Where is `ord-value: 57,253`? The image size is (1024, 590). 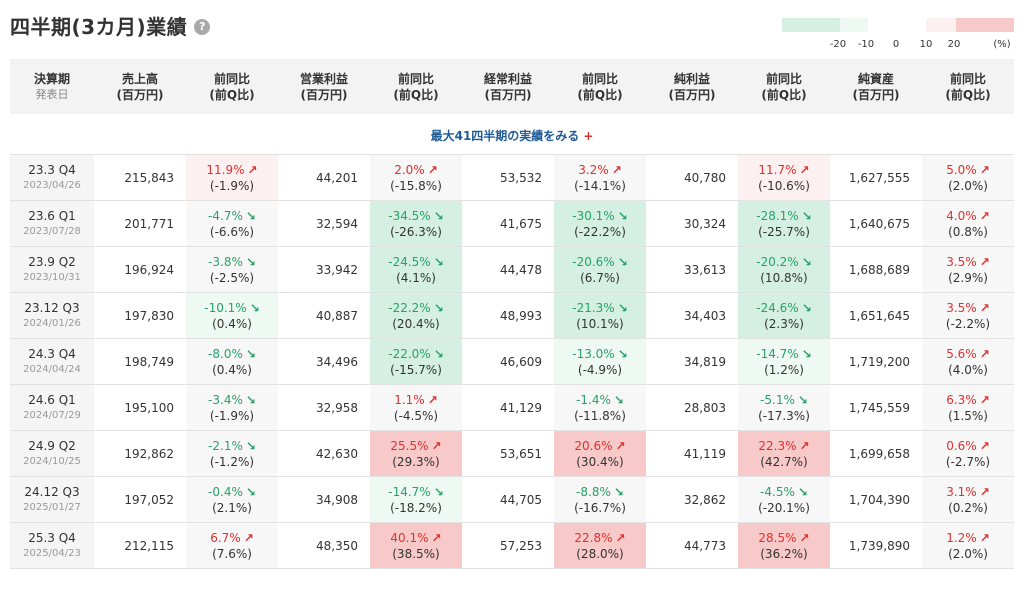 ord-value: 57,253 is located at coordinates (508, 545).